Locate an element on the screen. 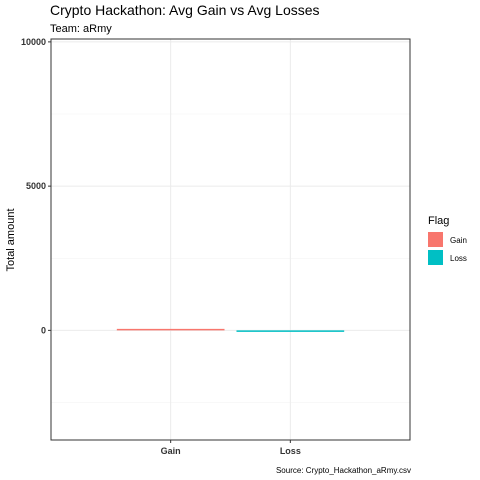 The image size is (480, 480). chart-caption: Source: Crypto_Hackathon_aRmy.csv is located at coordinates (343, 470).